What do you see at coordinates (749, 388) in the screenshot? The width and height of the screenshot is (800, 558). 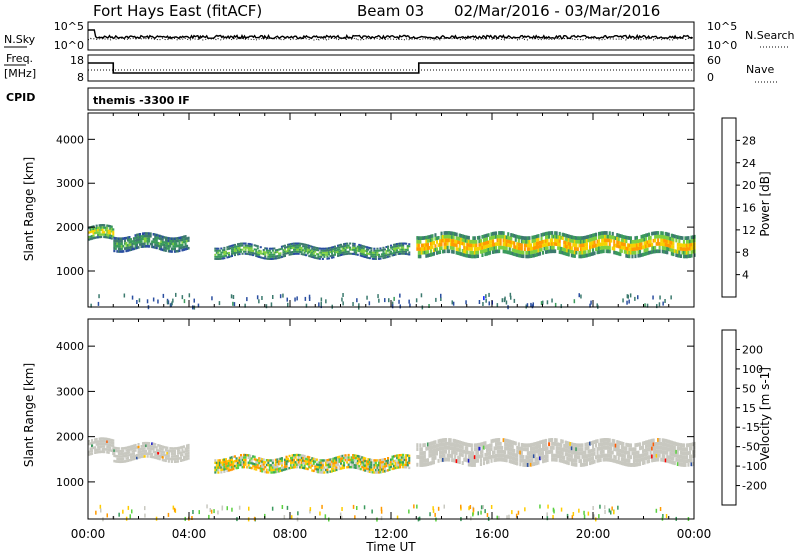 I see `velocity-colorbar-tick-label: 50` at bounding box center [749, 388].